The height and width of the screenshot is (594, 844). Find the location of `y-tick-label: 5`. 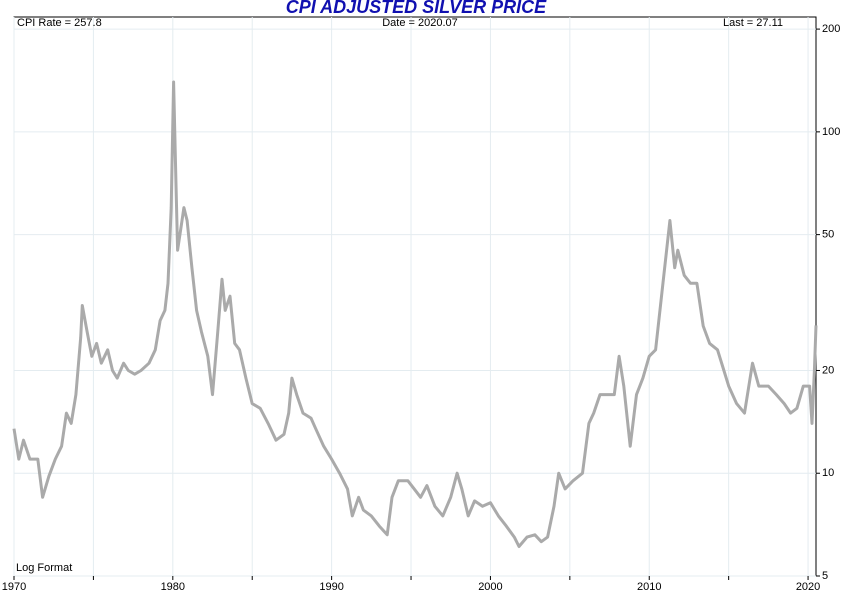

y-tick-label: 5 is located at coordinates (825, 576).